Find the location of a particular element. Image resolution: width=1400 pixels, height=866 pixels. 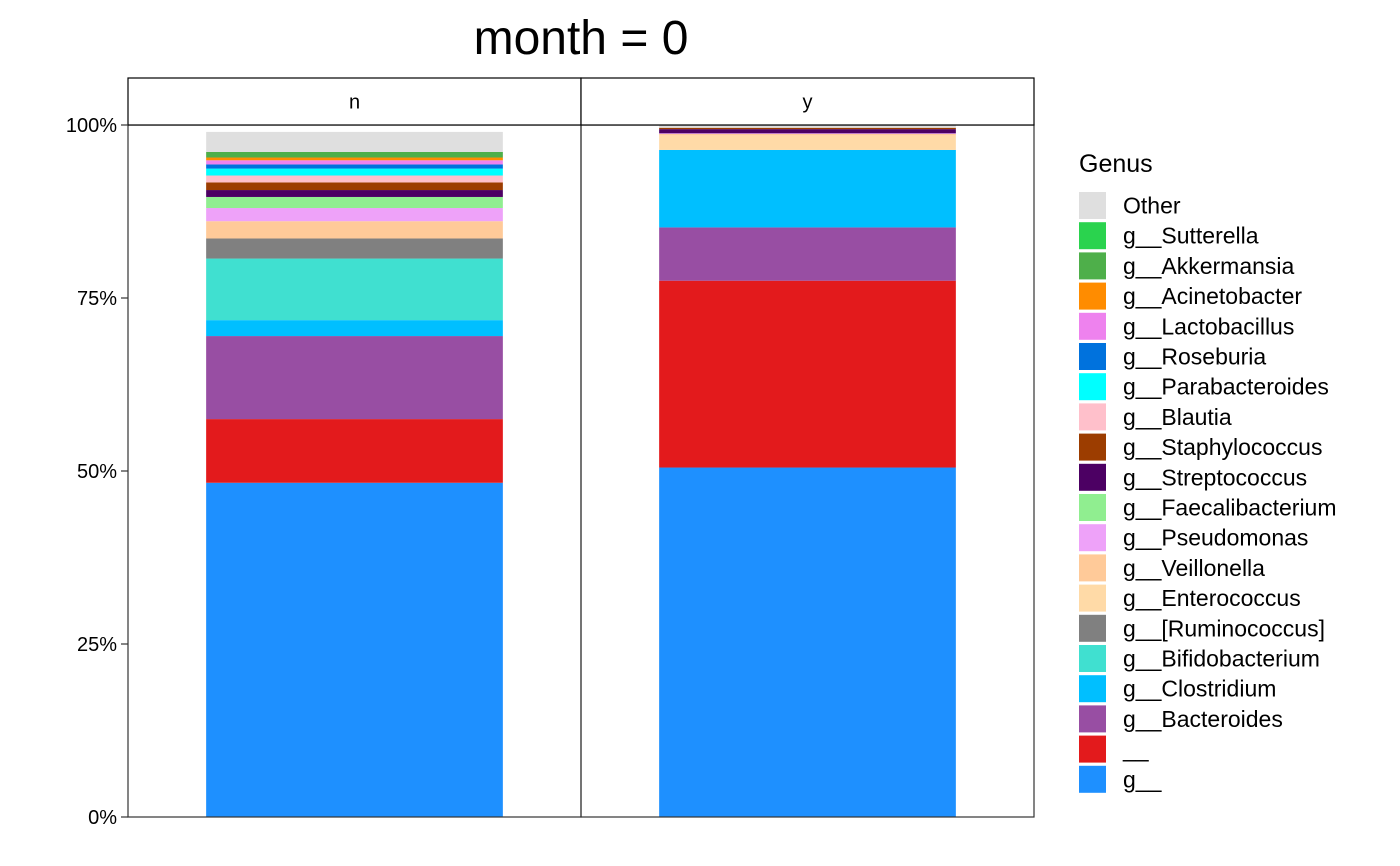

y-tick-label-0: 0% is located at coordinates (102, 818).